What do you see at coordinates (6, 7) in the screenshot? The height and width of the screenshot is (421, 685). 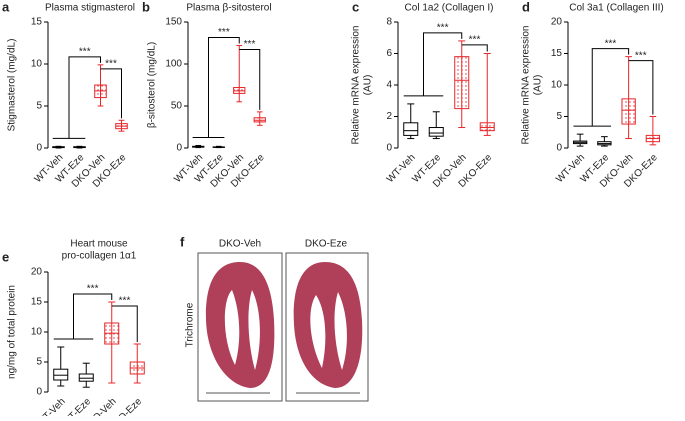 I see `panel-label: a` at bounding box center [6, 7].